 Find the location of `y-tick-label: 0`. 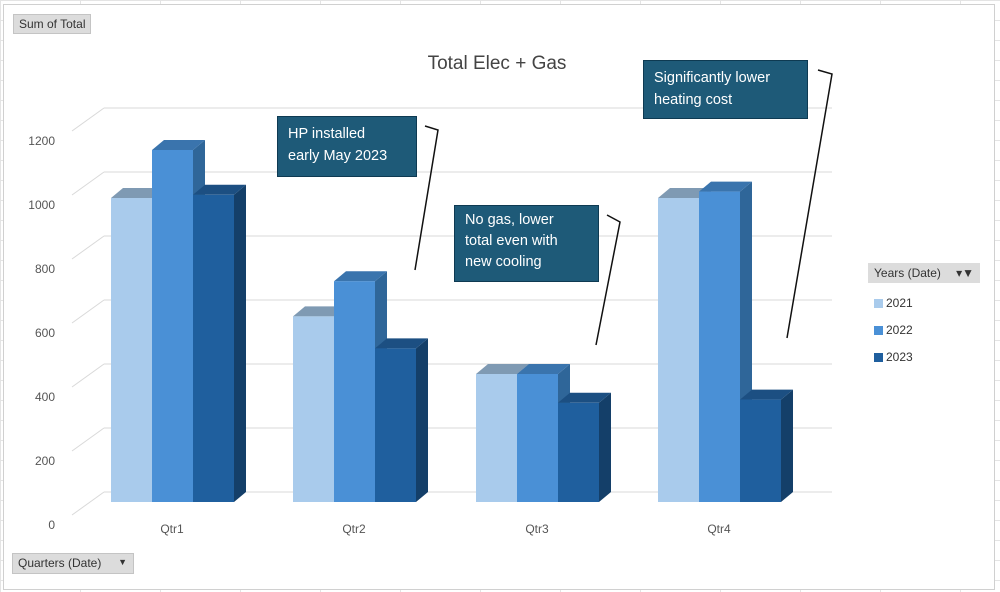

y-tick-label: 0 is located at coordinates (51, 525).